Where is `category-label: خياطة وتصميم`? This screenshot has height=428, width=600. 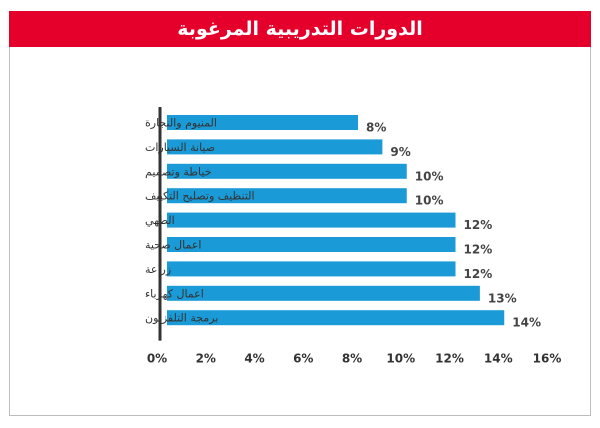
category-label: خياطة وتصميم is located at coordinates (178, 171).